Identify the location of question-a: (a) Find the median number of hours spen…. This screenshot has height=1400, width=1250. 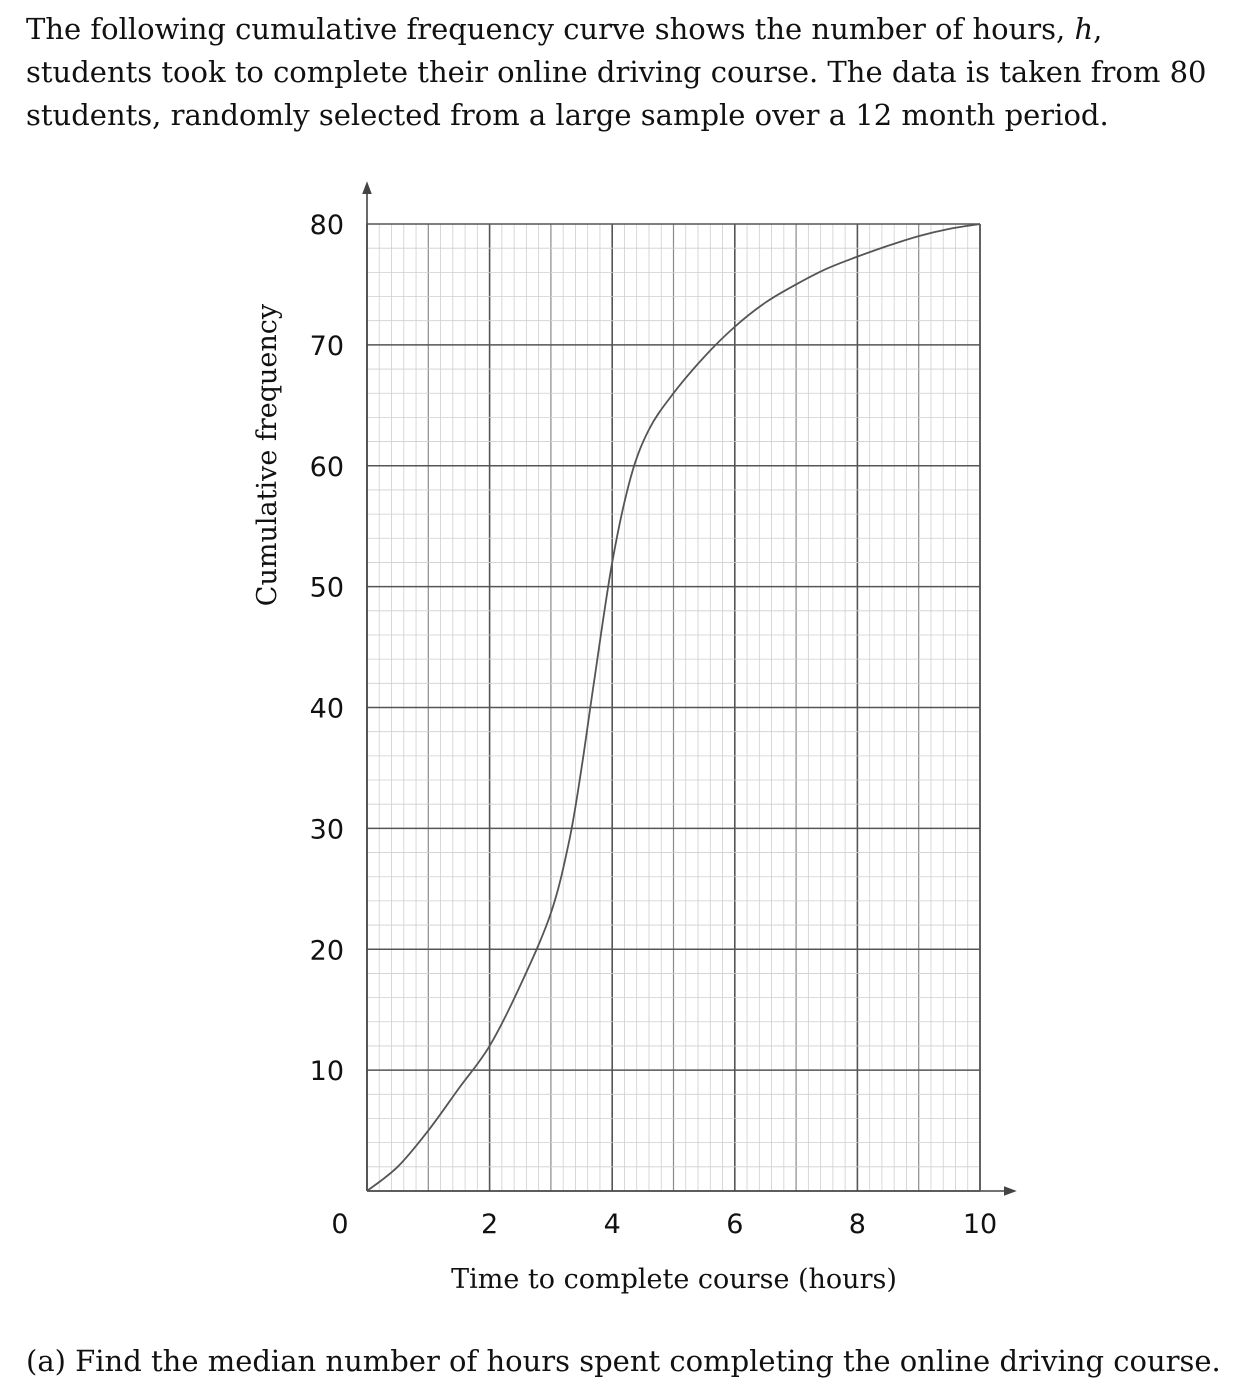
(623, 1361).